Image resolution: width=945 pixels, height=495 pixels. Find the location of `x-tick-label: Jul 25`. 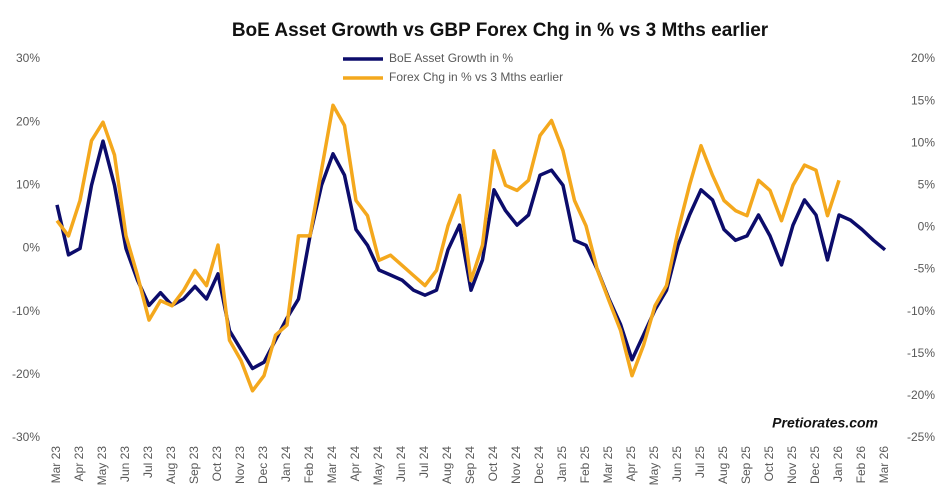

x-tick-label: Jul 25 is located at coordinates (700, 462).